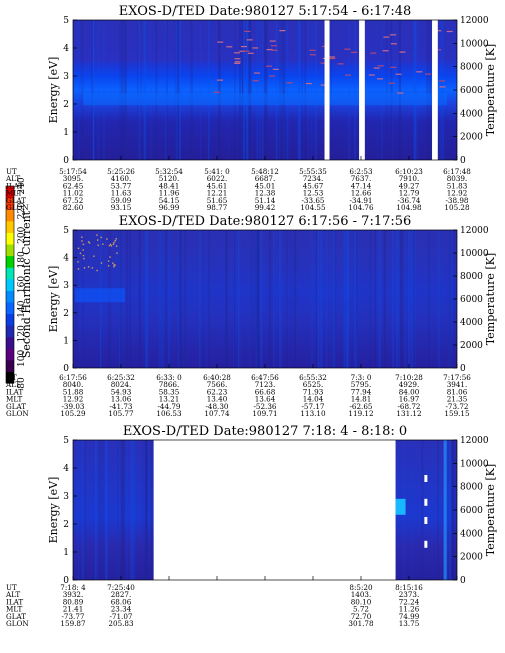  Describe the element at coordinates (435, 90) in the screenshot. I see `data-gap` at that location.